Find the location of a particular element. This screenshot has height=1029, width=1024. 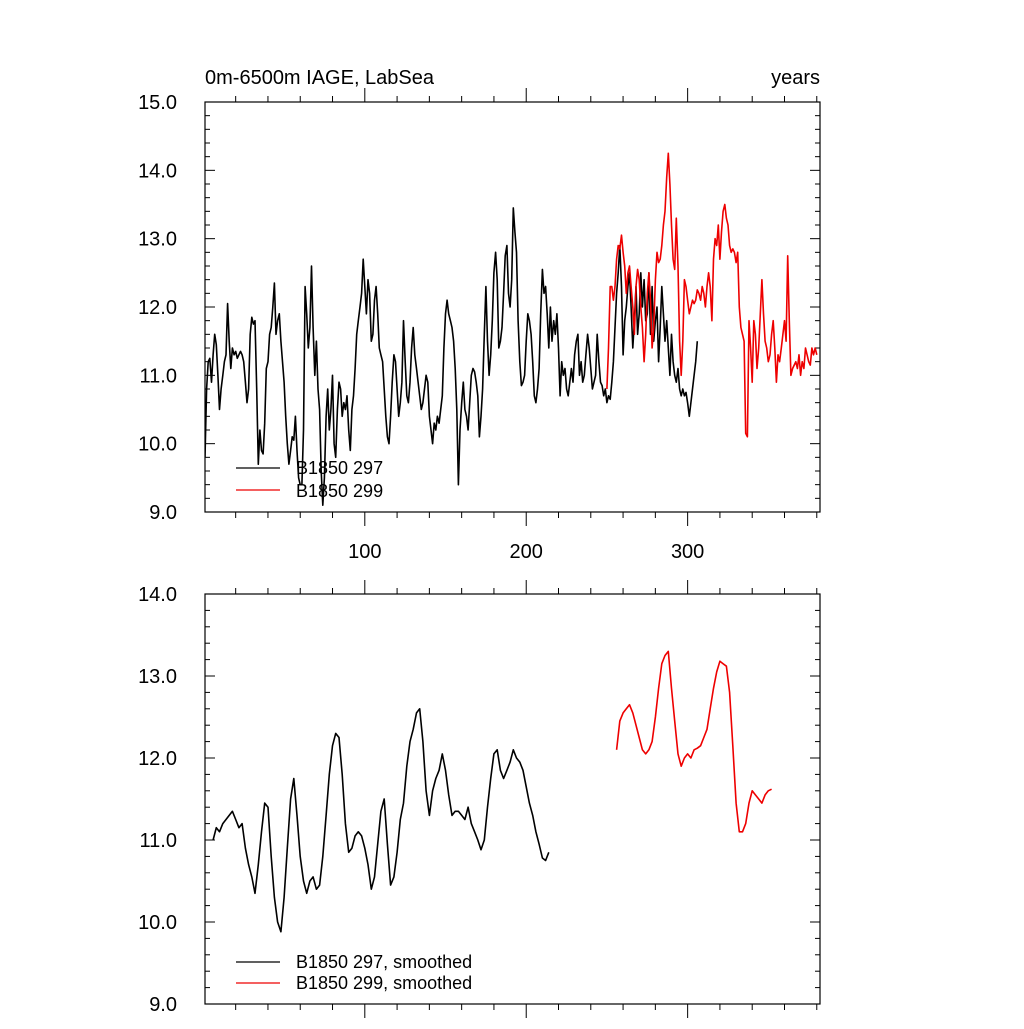

y-tick-label: 15.0 is located at coordinates (157, 103).